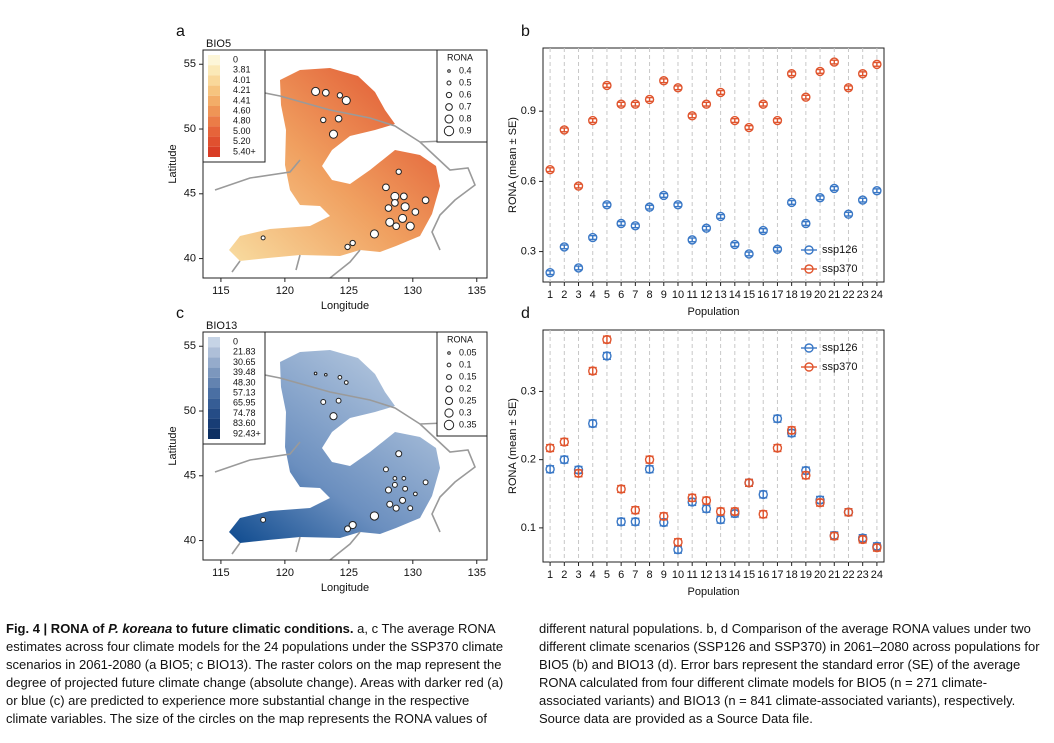 The width and height of the screenshot is (1054, 743). Describe the element at coordinates (468, 424) in the screenshot. I see `size-legend-label: 0.35` at that location.